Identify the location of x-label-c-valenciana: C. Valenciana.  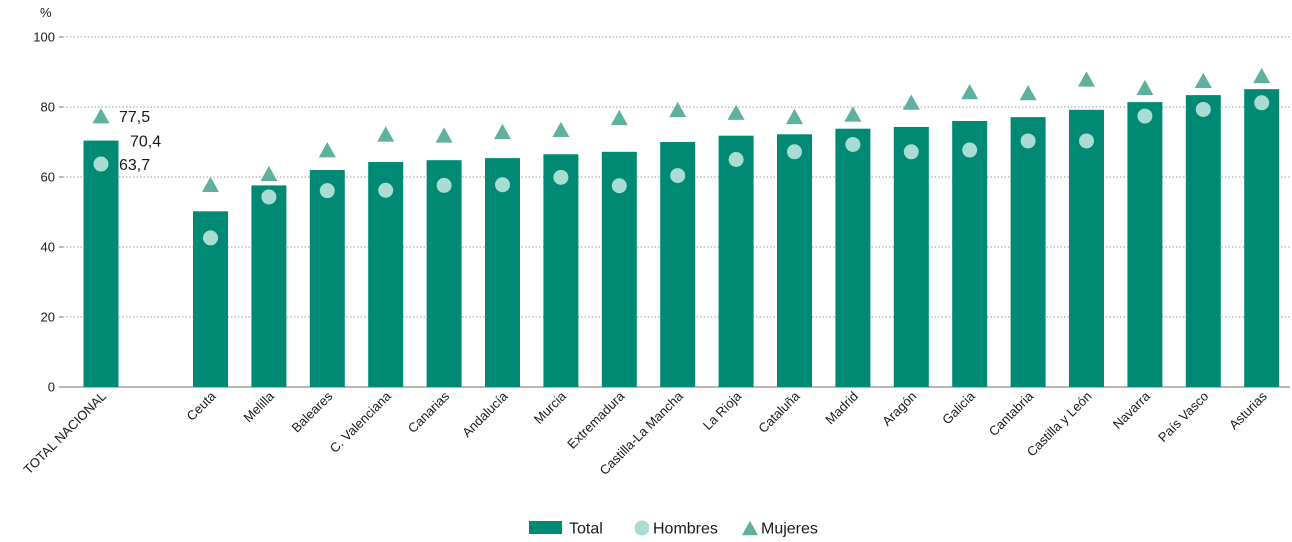
(361, 422).